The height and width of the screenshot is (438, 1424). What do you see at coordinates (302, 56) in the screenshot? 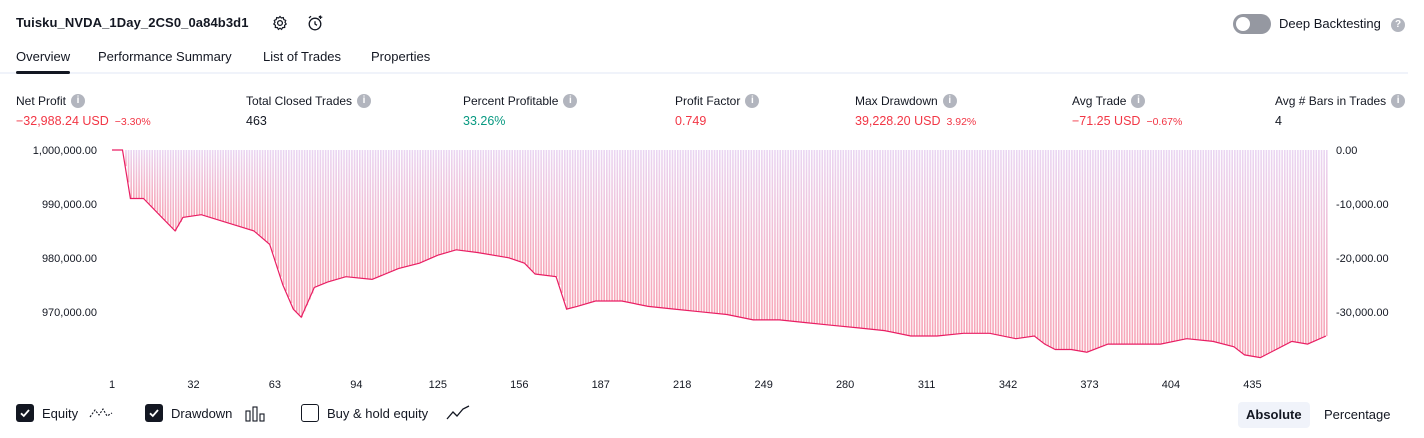
I see `tab-list-of-trades: List of Trades` at bounding box center [302, 56].